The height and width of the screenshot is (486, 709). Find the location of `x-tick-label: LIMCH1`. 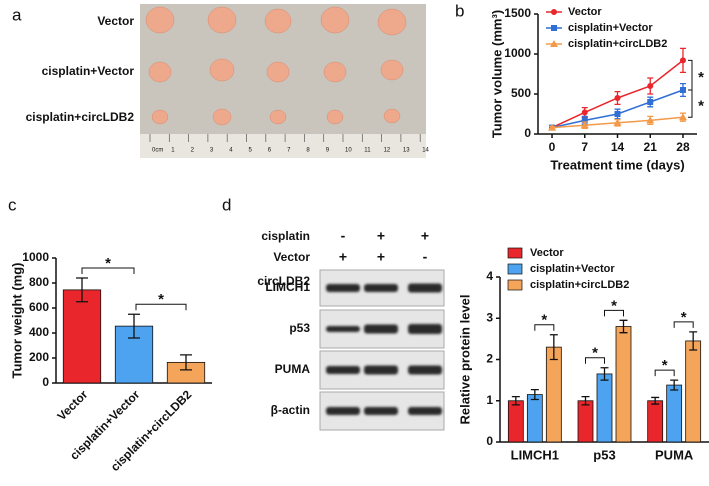

x-tick-label: LIMCH1 is located at coordinates (535, 454).